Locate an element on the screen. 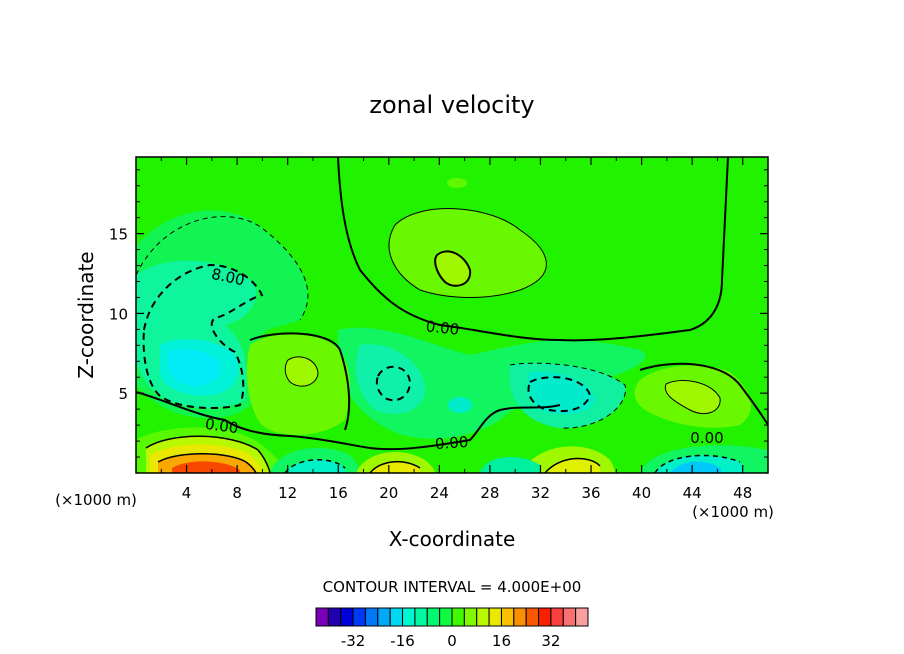  x-unit-label-left: (×1000 m) is located at coordinates (96, 500).